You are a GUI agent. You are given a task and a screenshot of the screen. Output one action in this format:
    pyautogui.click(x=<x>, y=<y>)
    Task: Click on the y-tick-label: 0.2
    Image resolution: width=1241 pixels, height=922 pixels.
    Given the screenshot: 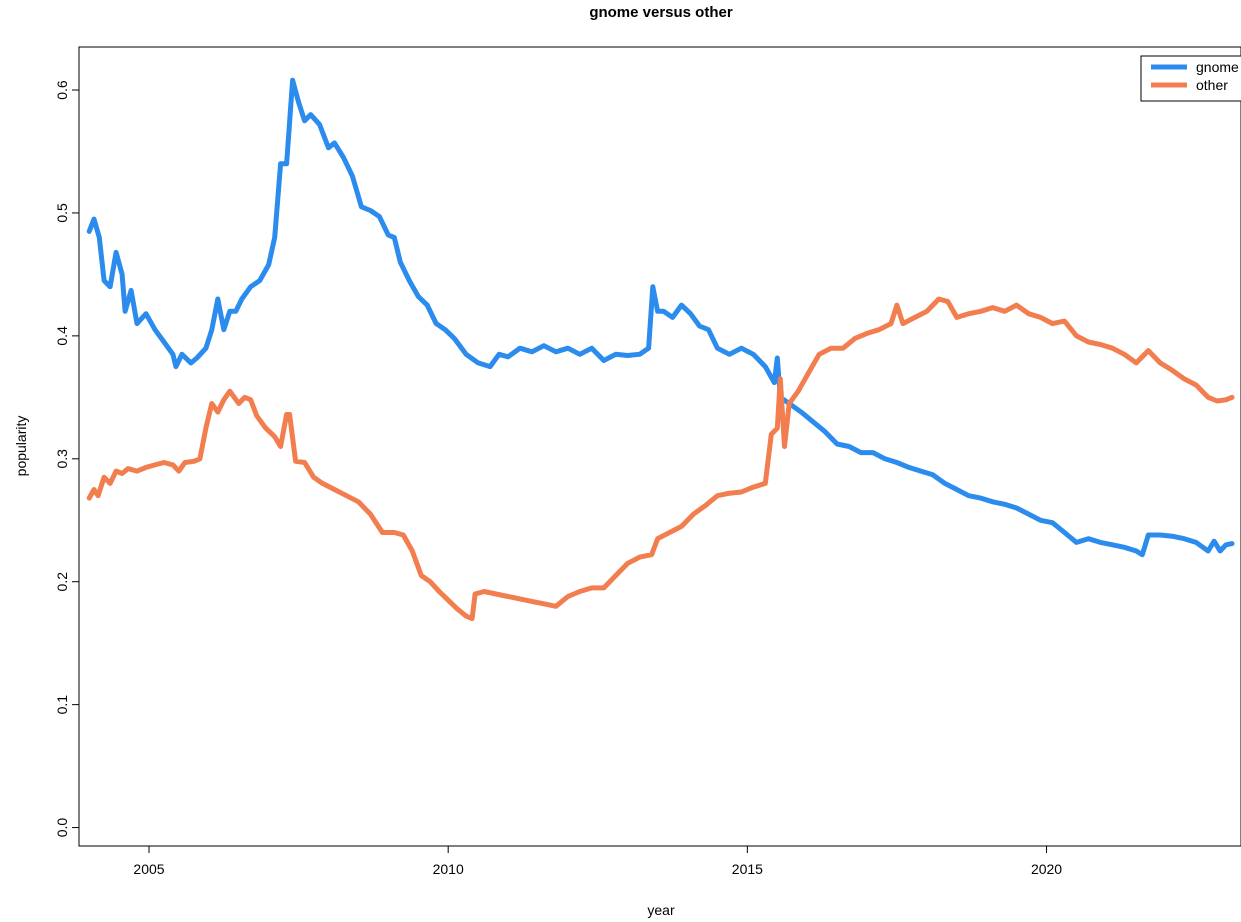 What is the action you would take?
    pyautogui.click(x=62, y=582)
    